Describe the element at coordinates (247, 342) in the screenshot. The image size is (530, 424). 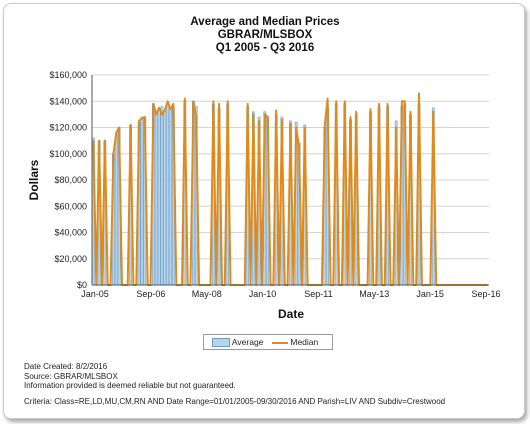
I see `legend-label-average: Average` at that location.